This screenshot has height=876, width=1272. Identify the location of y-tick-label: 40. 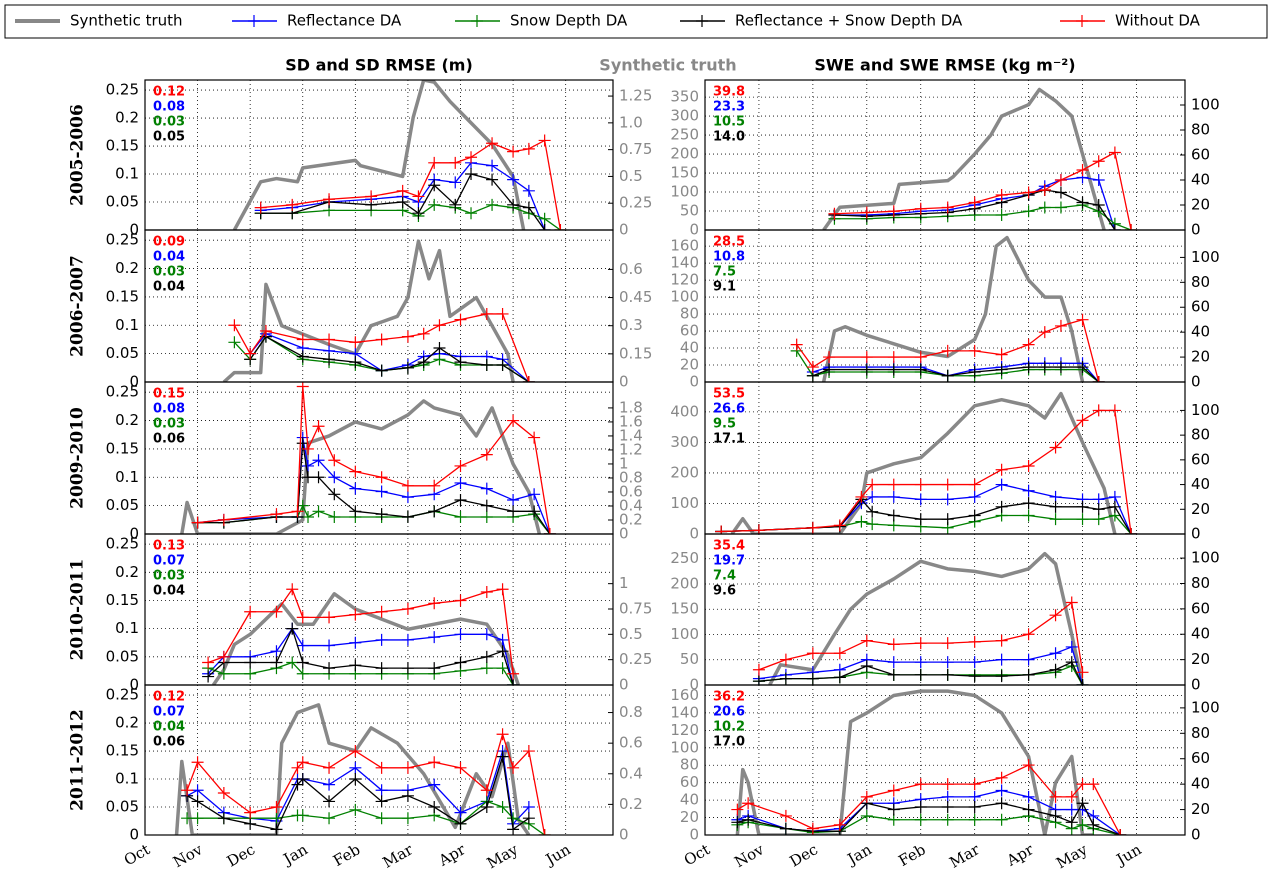
(689, 800).